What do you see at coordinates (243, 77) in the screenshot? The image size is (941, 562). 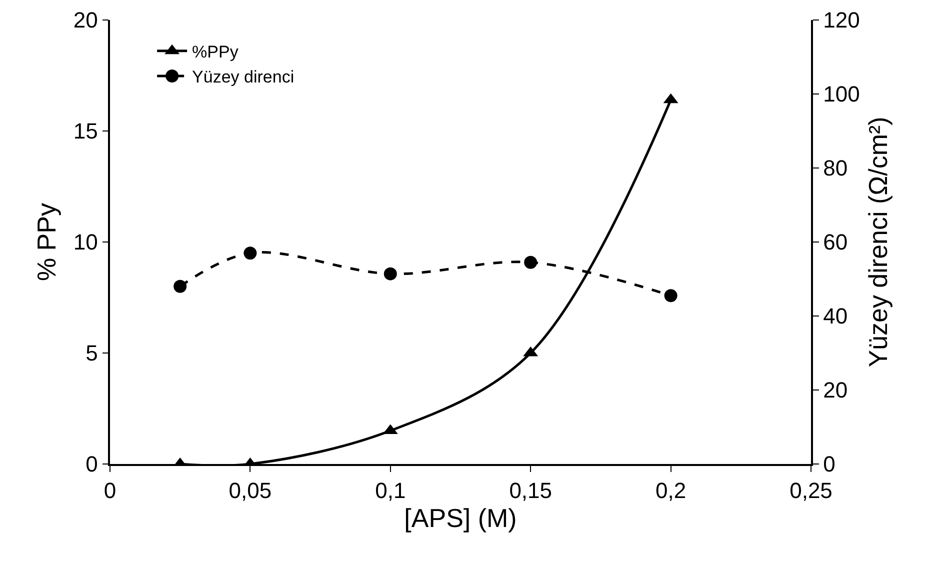 I see `legend-label: Yüzey direnci` at bounding box center [243, 77].